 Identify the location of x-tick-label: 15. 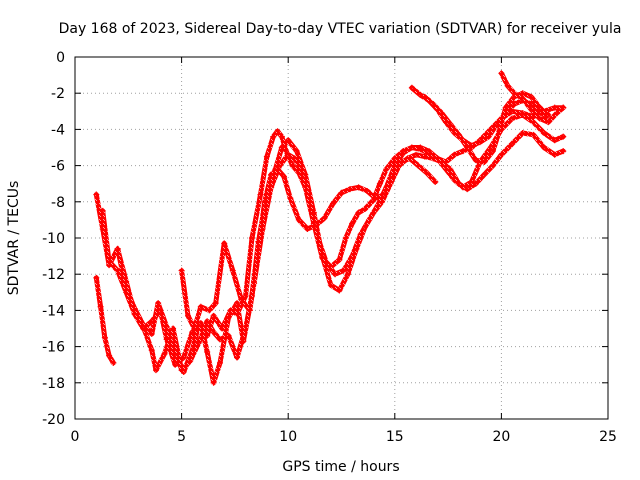
(395, 437).